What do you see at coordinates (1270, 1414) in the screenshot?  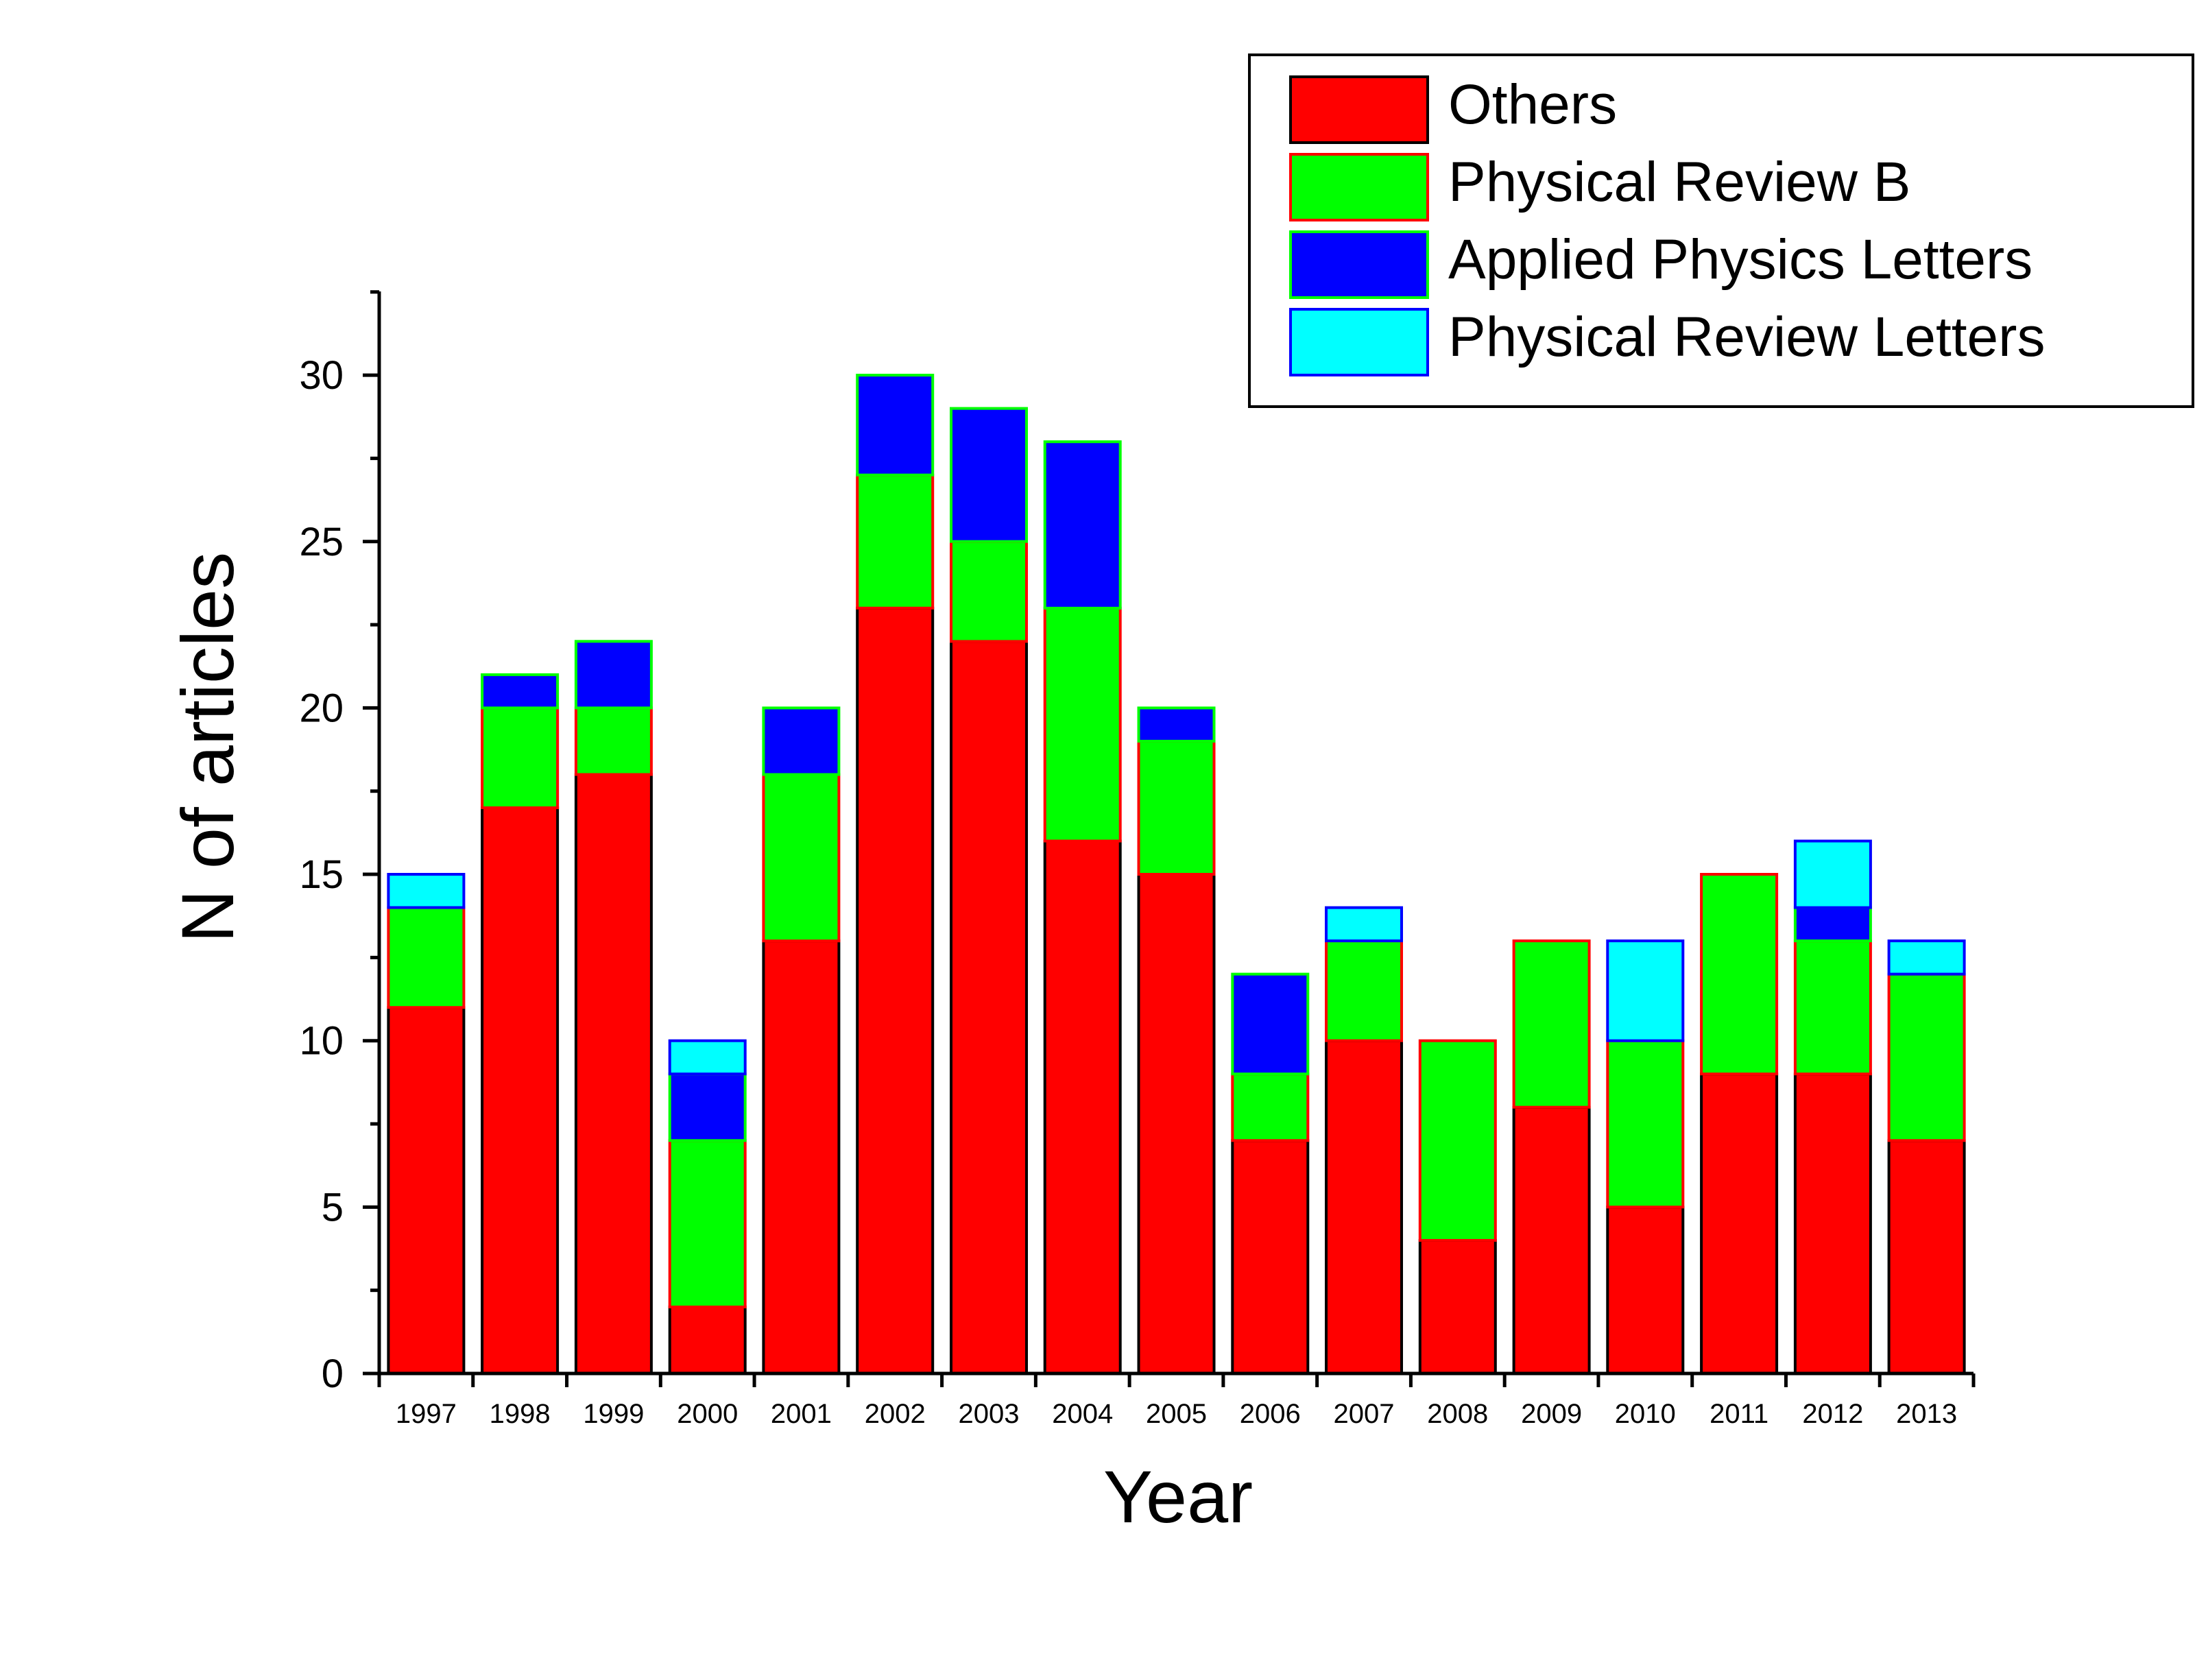 I see `x-tick-label-2006: 2006` at bounding box center [1270, 1414].